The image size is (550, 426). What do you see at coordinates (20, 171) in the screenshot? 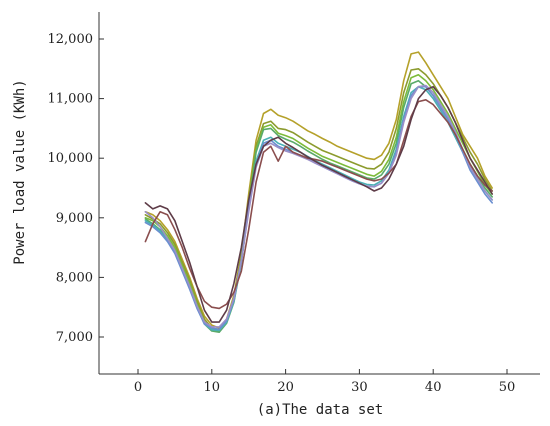
I see `y-axis-title: Power load value (KWh)` at bounding box center [20, 171].